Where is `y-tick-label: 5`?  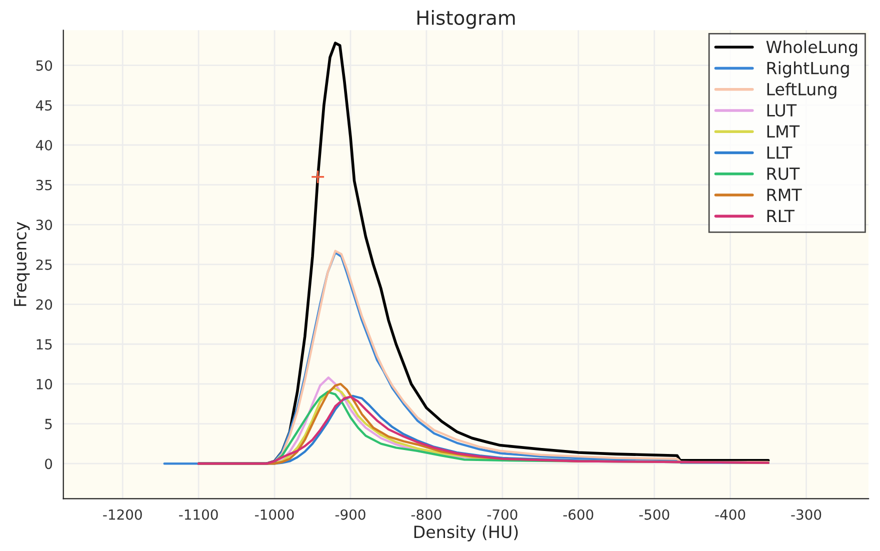
y-tick-label: 5 is located at coordinates (48, 424).